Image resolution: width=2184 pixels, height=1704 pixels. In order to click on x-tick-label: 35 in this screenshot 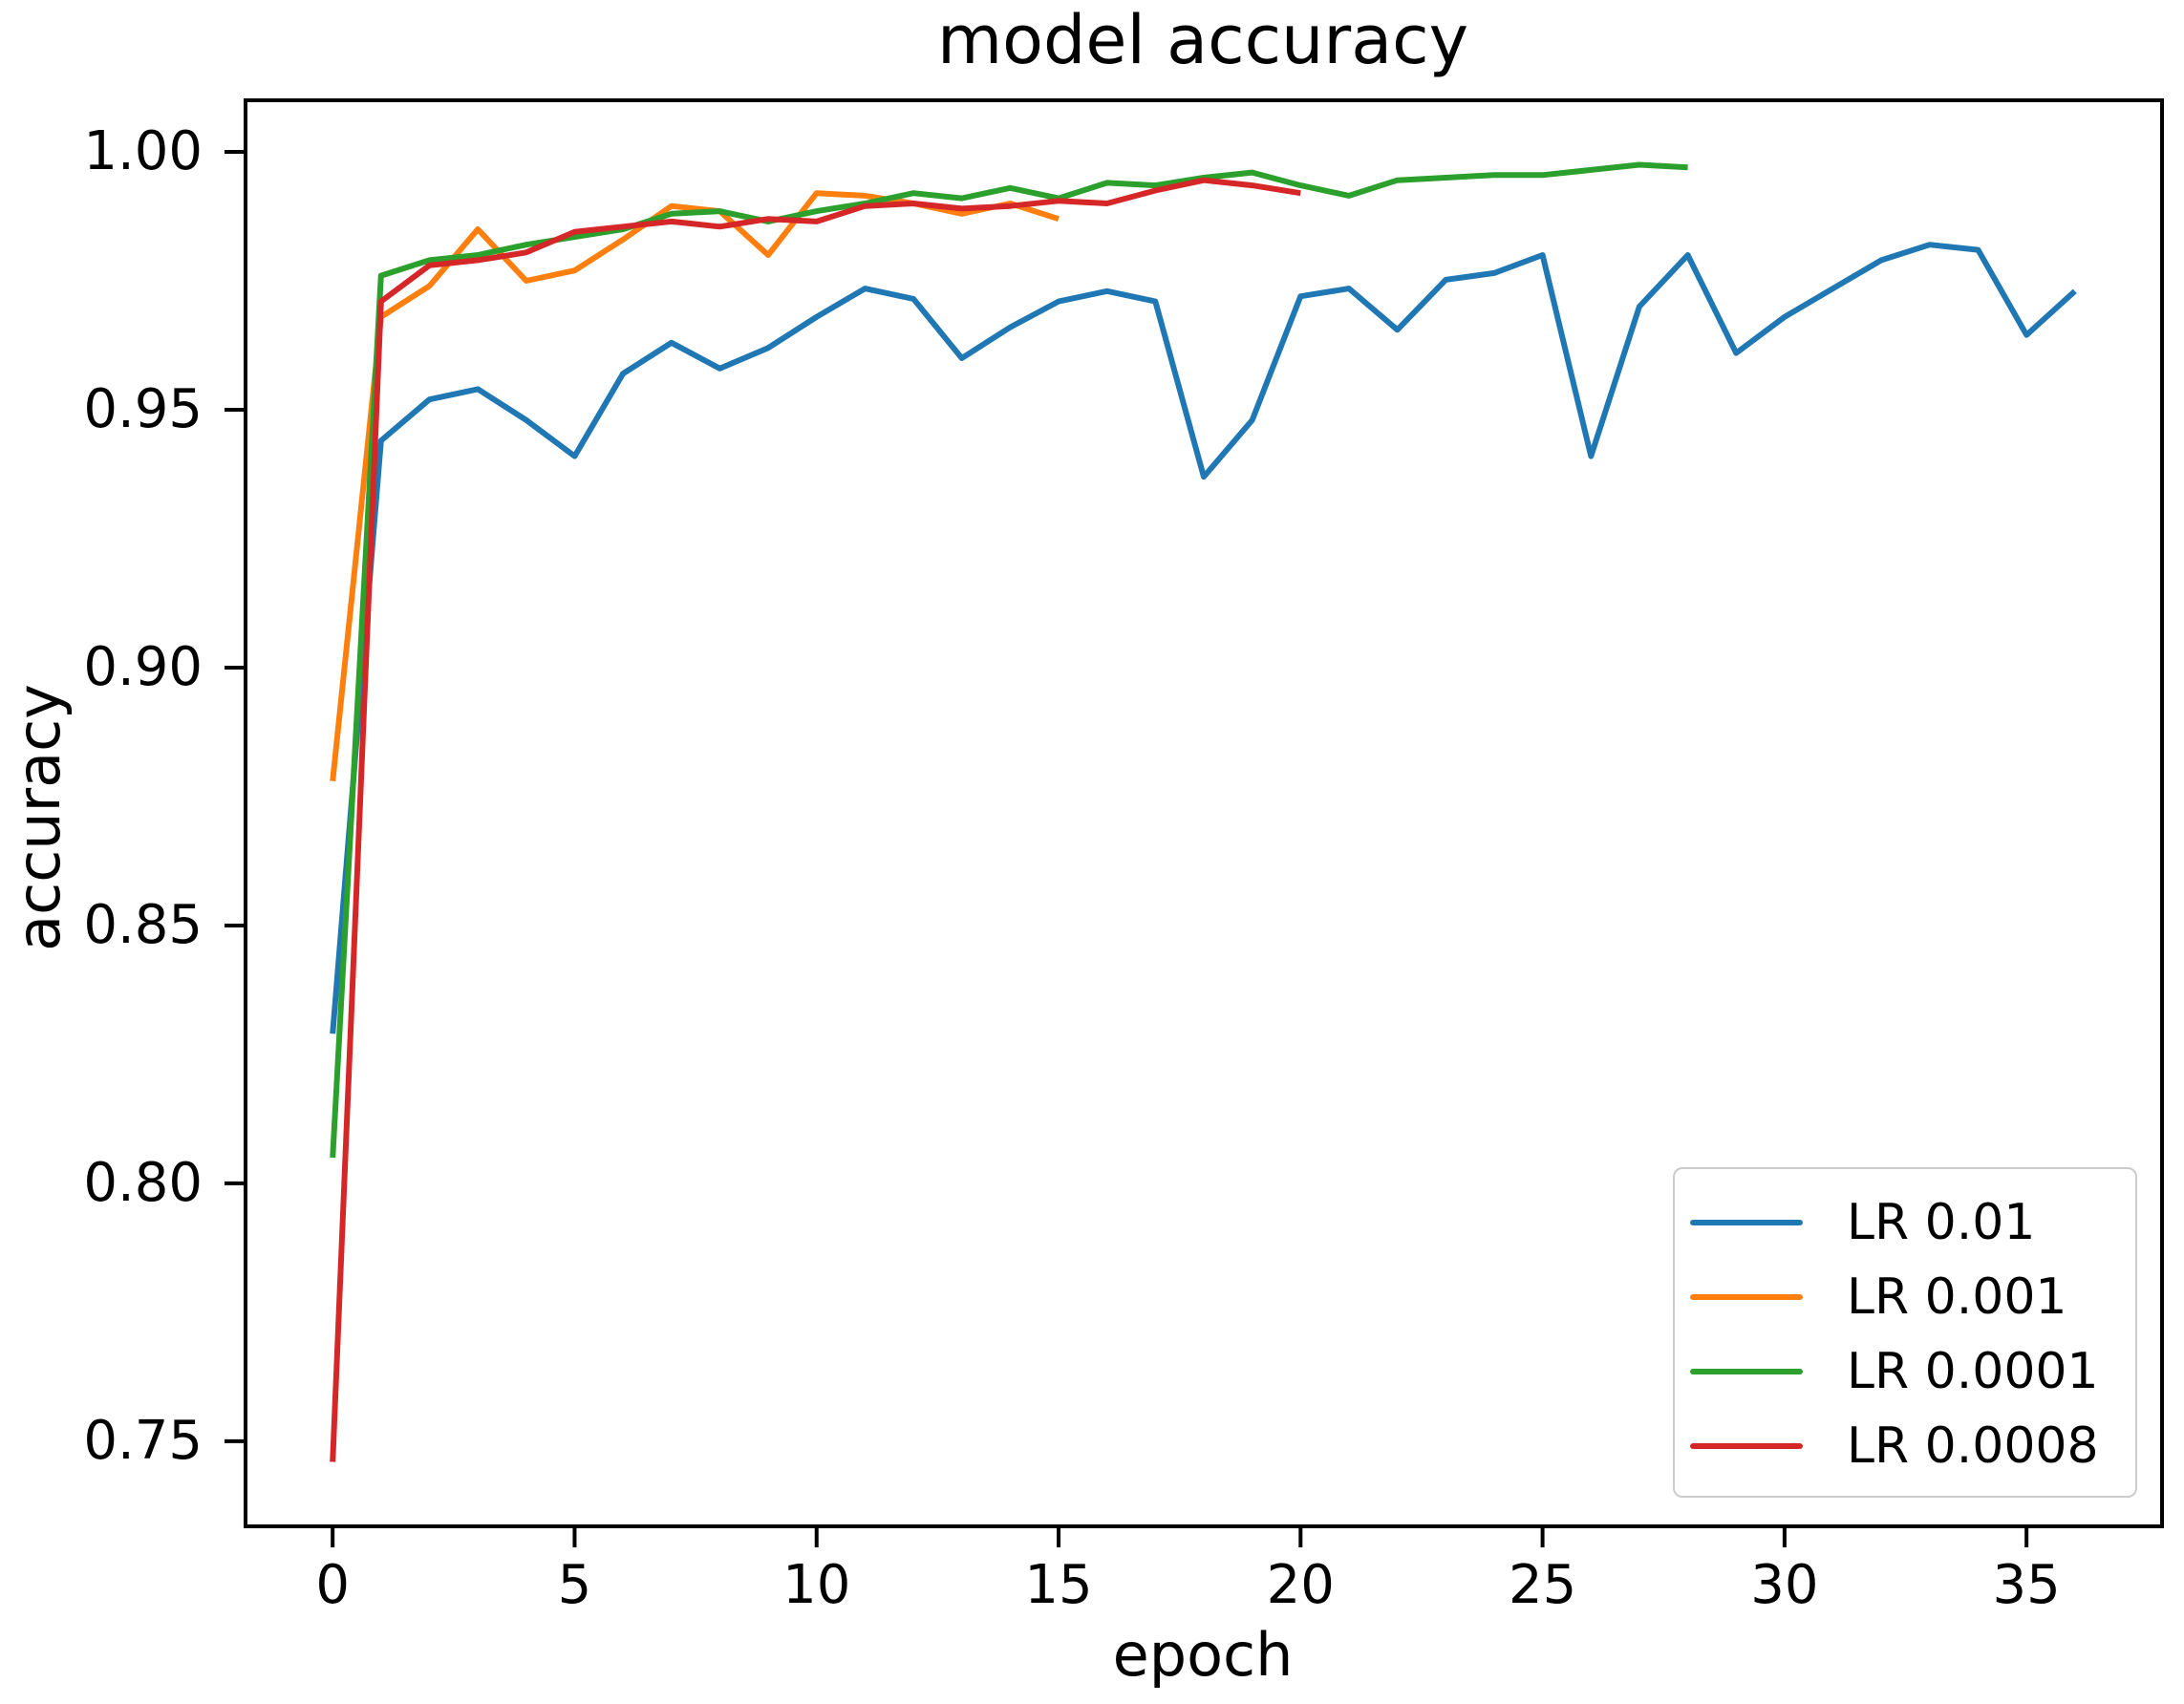, I will do `click(2027, 1585)`.